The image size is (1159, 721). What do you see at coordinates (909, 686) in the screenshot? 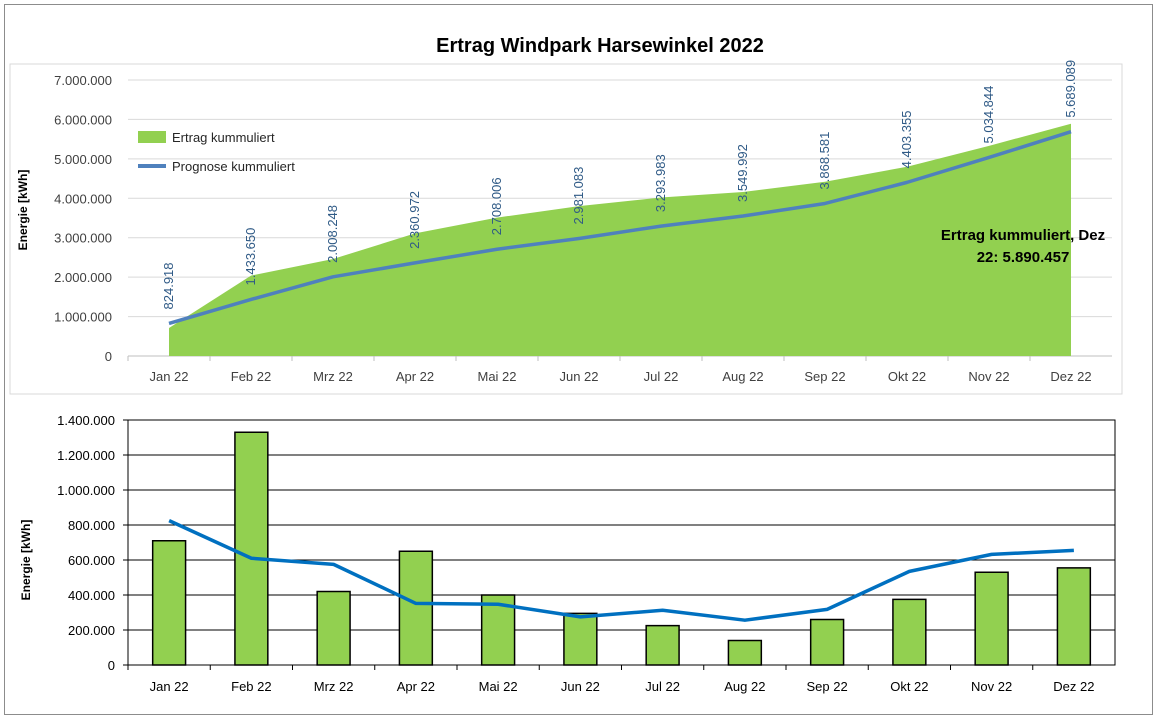
I see `bottom-x-tick-label: Okt 22` at bounding box center [909, 686].